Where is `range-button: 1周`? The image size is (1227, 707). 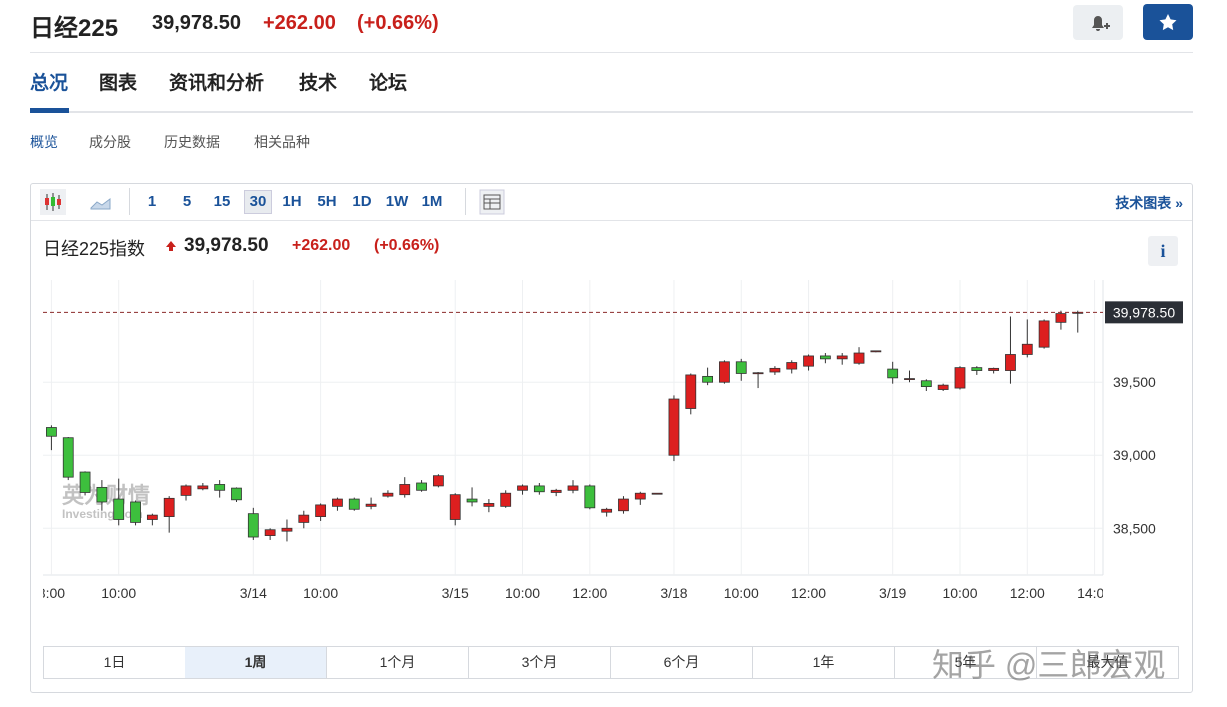
range-button: 1周 is located at coordinates (256, 662).